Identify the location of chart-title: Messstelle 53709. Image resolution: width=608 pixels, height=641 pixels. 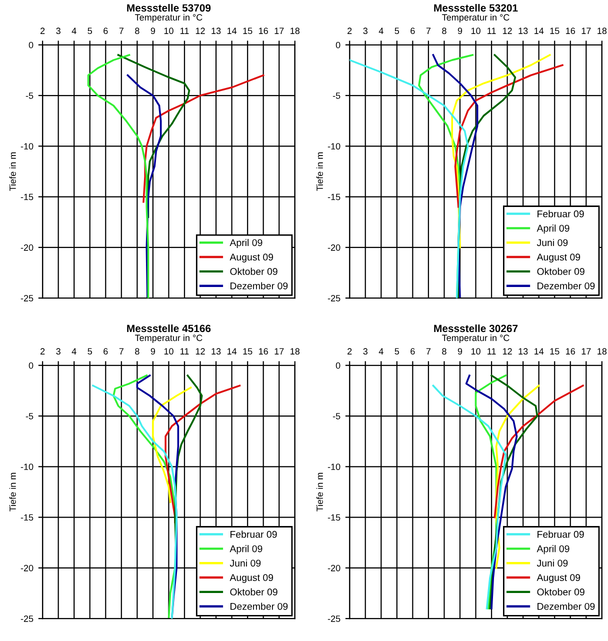
(169, 8).